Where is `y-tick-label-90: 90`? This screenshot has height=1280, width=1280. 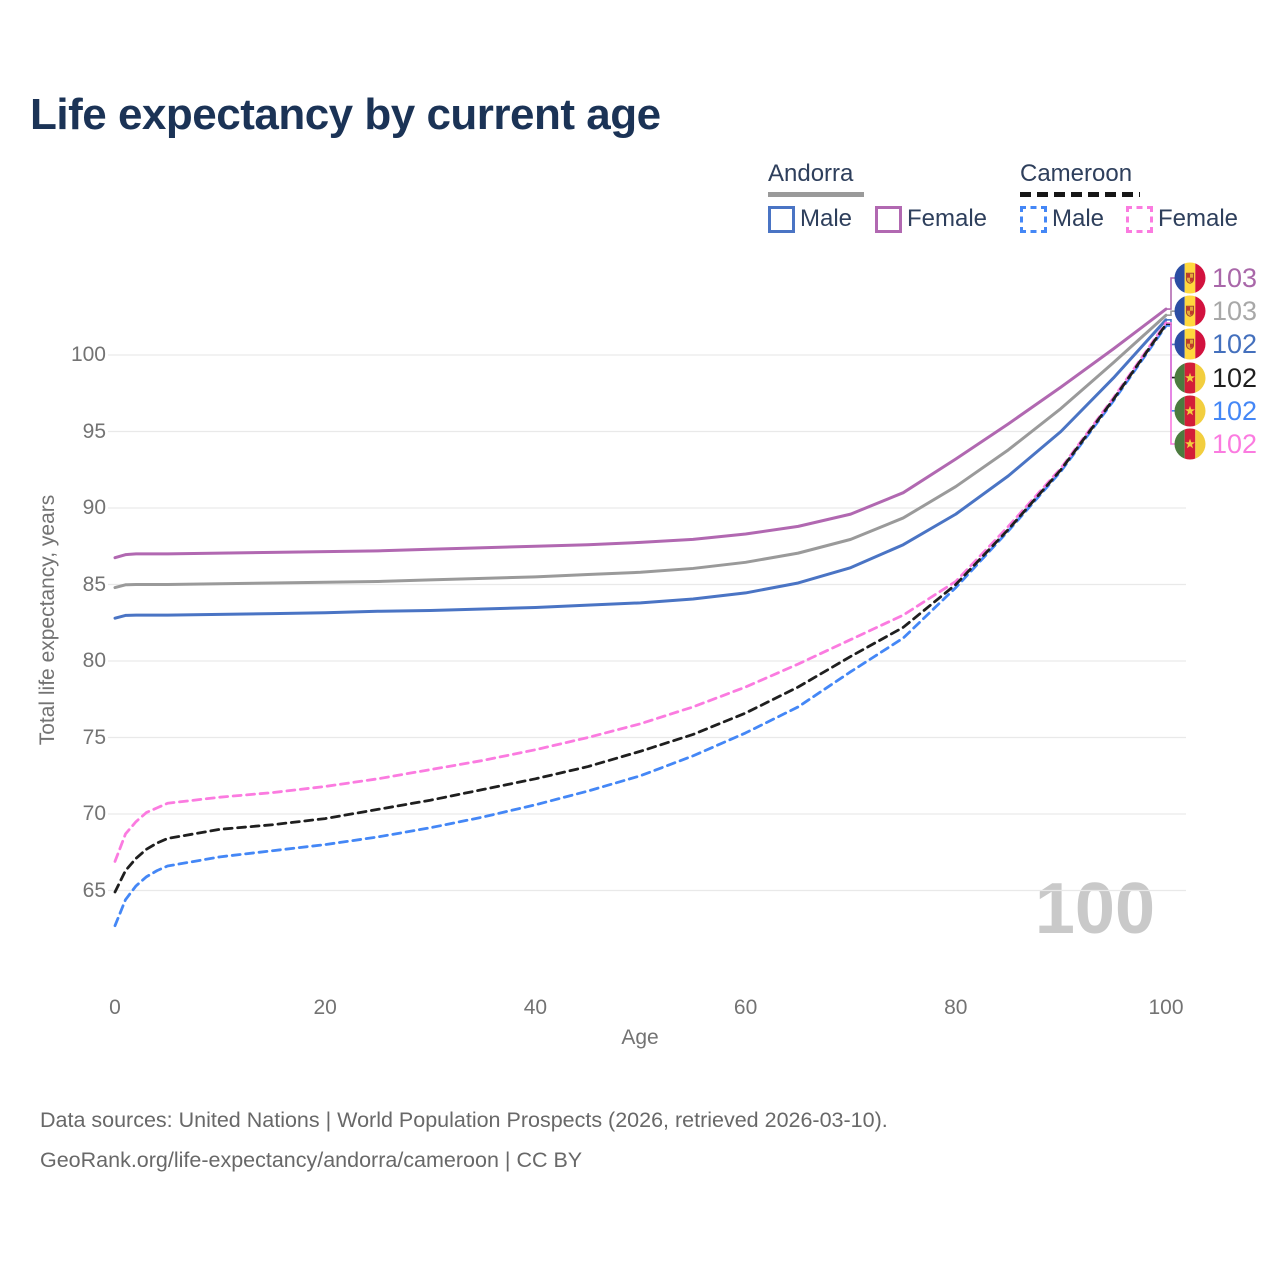
y-tick-label-90: 90 is located at coordinates (94, 507).